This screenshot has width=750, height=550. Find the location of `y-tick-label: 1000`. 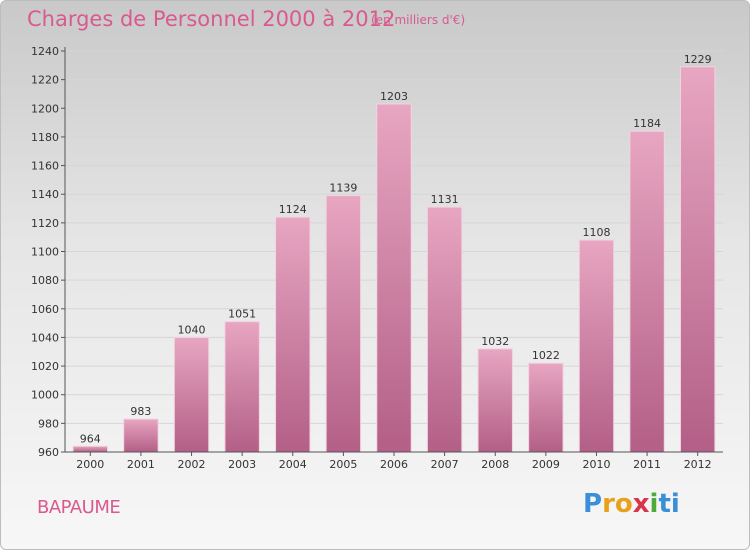

y-tick-label: 1000 is located at coordinates (45, 395).